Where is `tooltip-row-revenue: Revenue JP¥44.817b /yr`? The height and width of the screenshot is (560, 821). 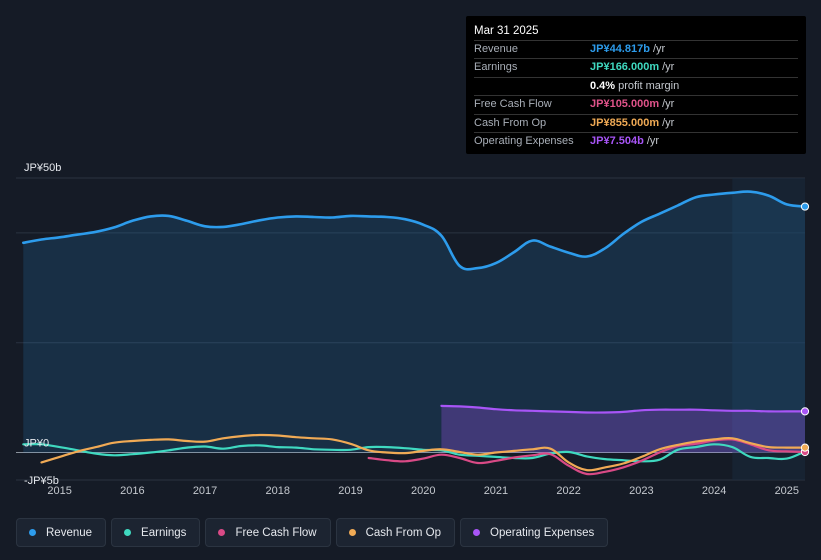
tooltip-row-revenue: Revenue JP¥44.817b /yr is located at coordinates (636, 50).